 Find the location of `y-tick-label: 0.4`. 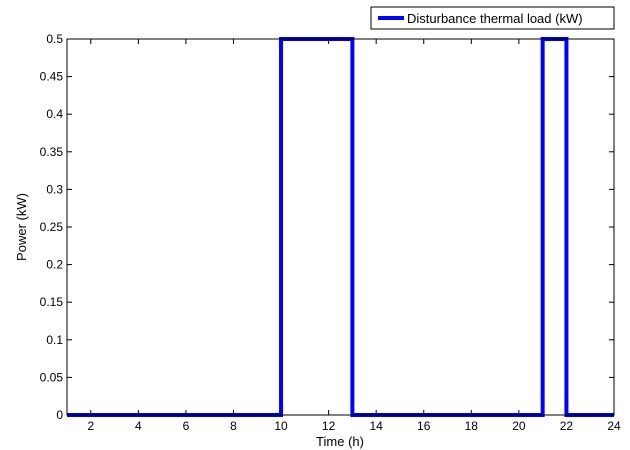

y-tick-label: 0.4 is located at coordinates (54, 114).